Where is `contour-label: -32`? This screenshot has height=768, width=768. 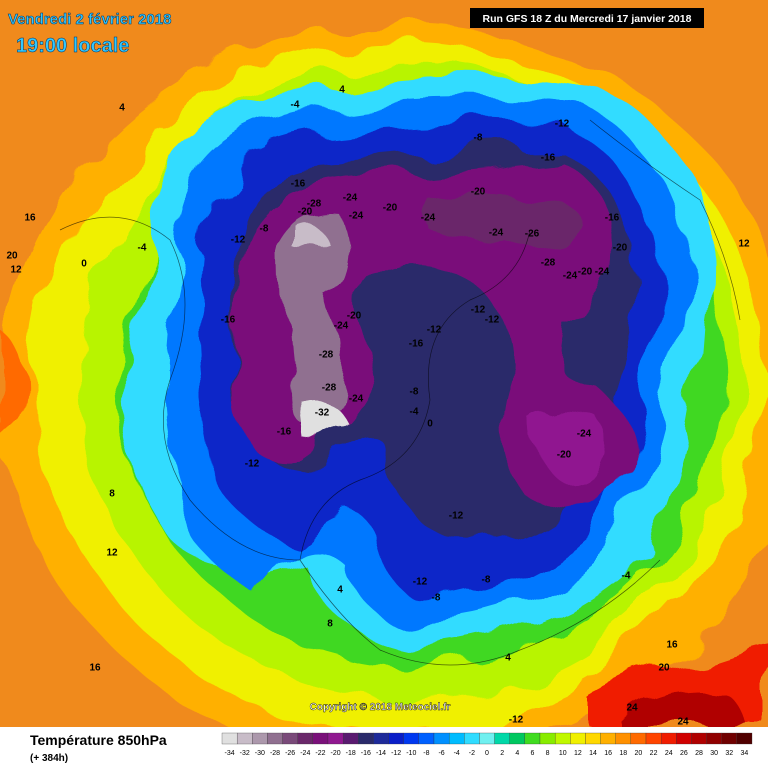 contour-label: -32 is located at coordinates (322, 413).